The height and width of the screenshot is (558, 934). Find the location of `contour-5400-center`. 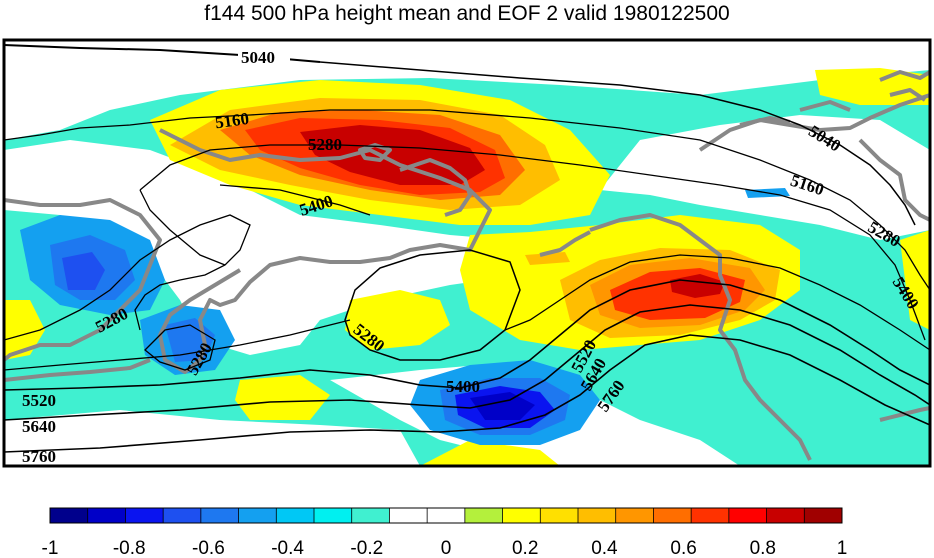

contour-5400-center is located at coordinates (295, 200).